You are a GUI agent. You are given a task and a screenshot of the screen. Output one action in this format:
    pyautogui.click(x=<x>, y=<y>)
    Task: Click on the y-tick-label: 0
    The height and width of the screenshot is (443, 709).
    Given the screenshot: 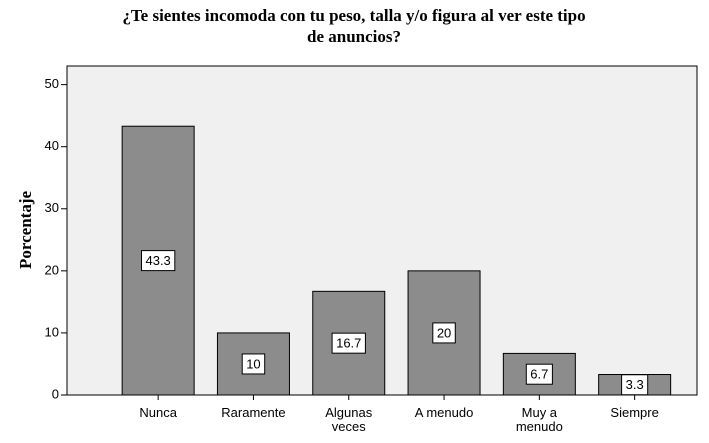 What is the action you would take?
    pyautogui.click(x=55, y=393)
    